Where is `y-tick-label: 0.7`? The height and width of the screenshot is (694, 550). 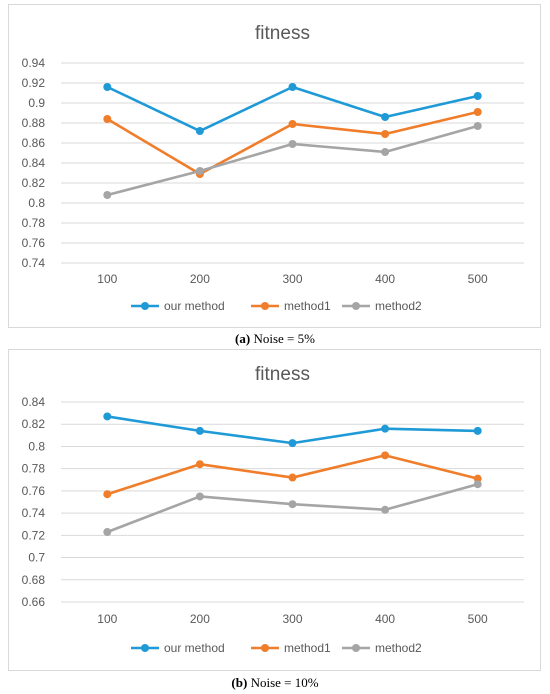
y-tick-label: 0.7 is located at coordinates (36, 558).